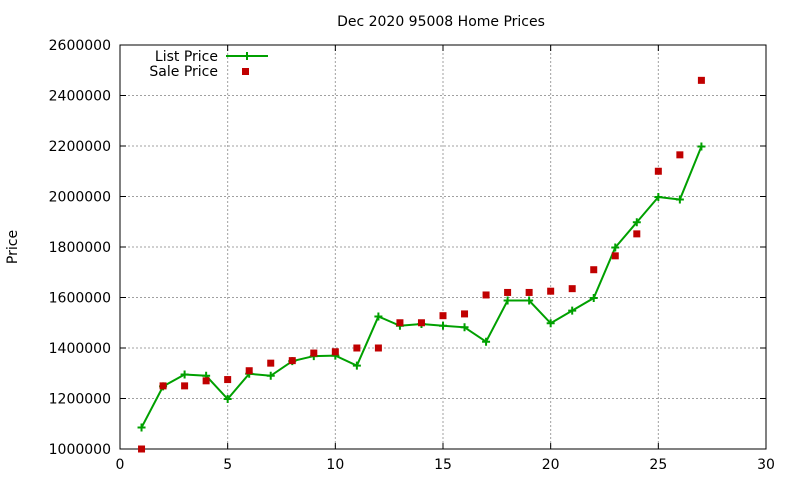 This screenshot has height=480, width=800. I want to click on legend: List Price Sale Price, so click(208, 64).